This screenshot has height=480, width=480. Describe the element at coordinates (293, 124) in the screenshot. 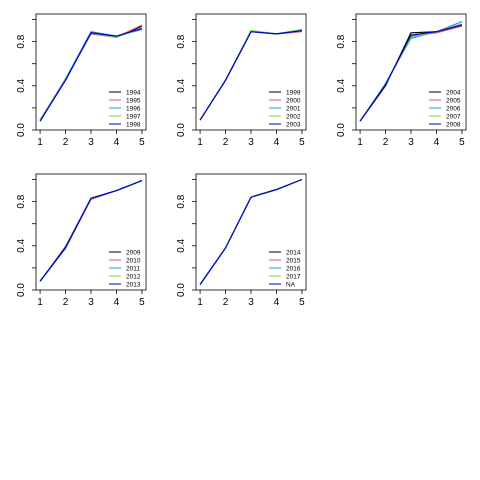

I see `legend-label: 2003` at that location.